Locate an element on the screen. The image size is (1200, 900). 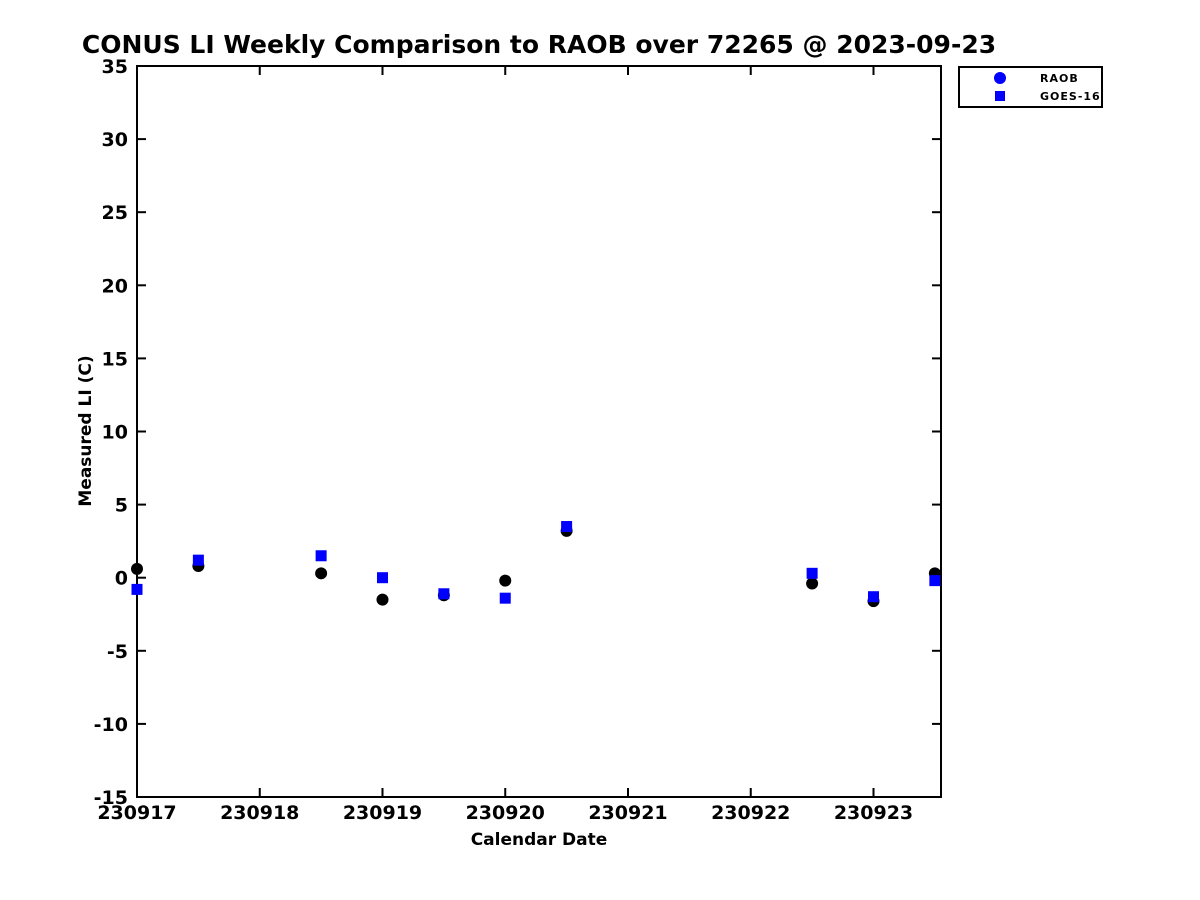
square-marker-icon is located at coordinates (1000, 96).